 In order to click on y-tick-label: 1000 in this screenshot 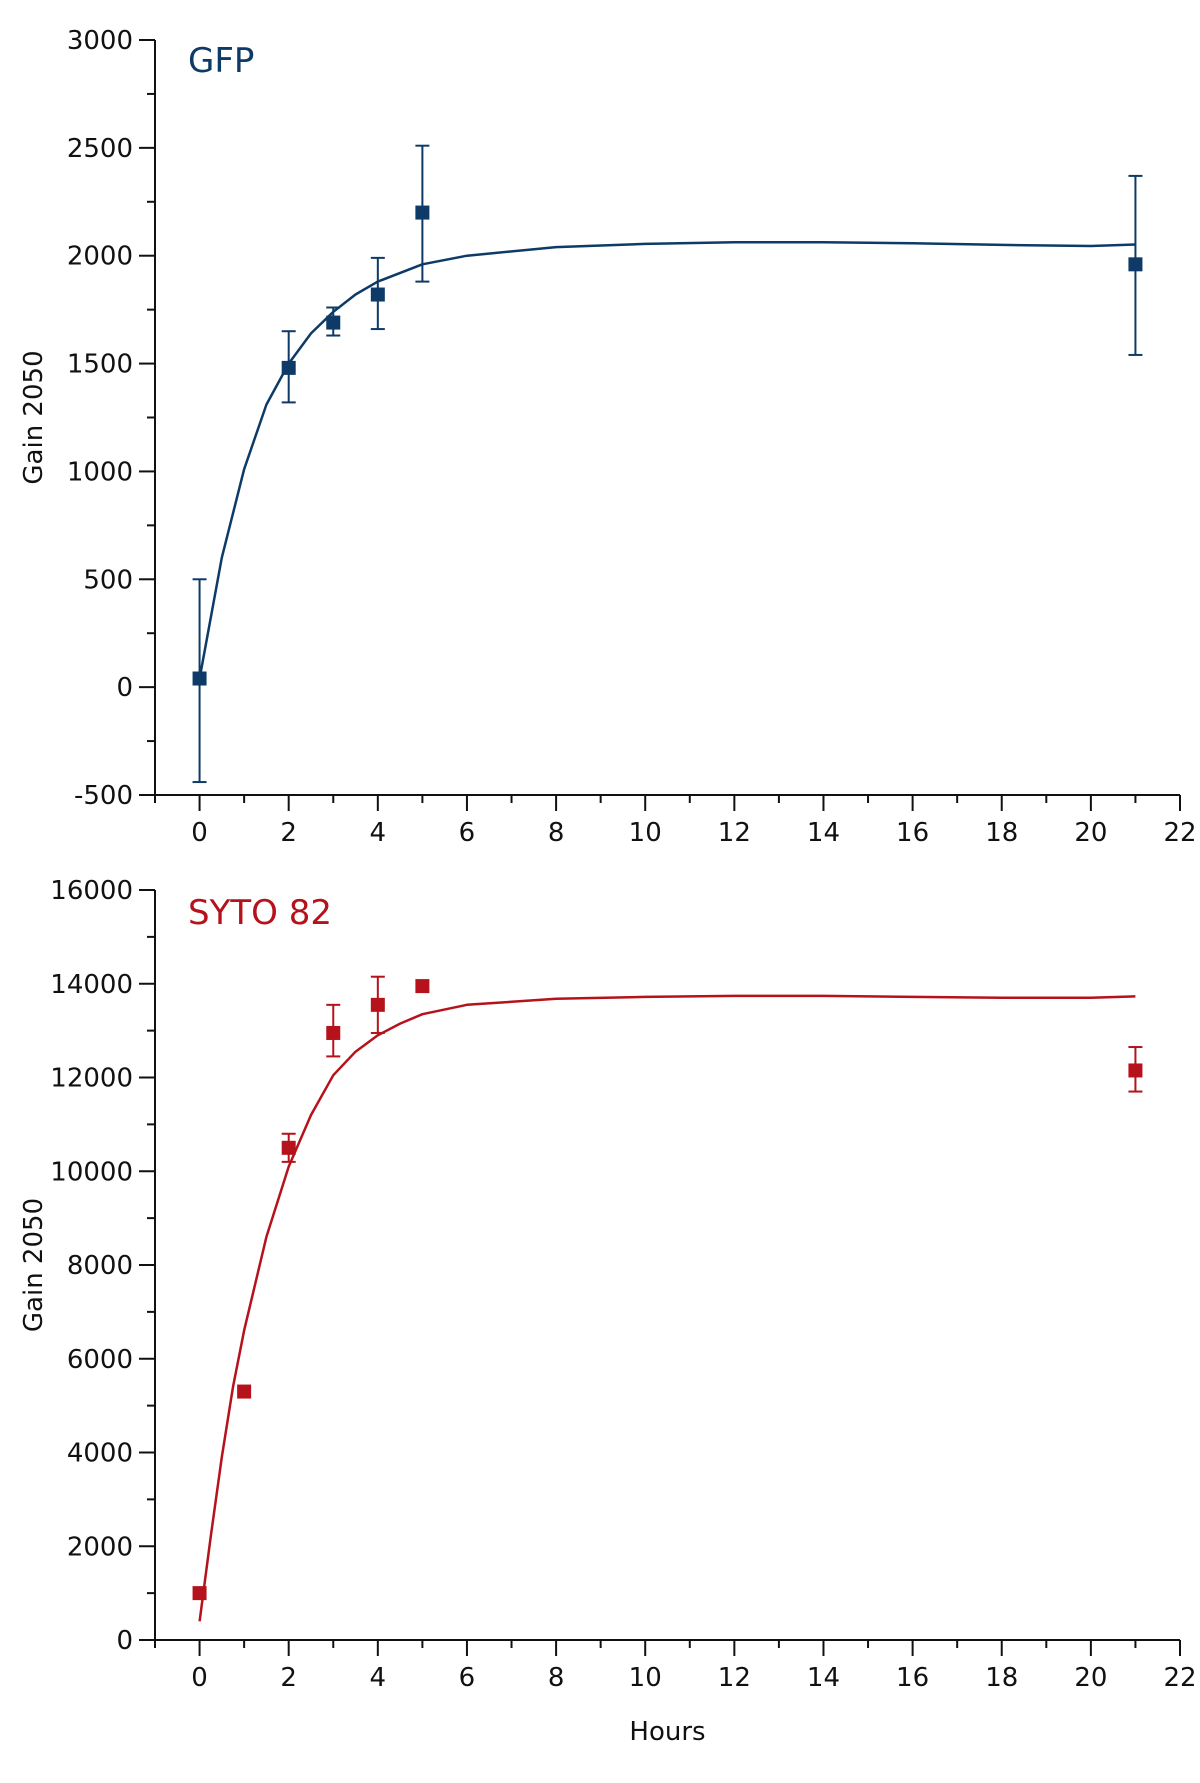, I will do `click(100, 472)`.